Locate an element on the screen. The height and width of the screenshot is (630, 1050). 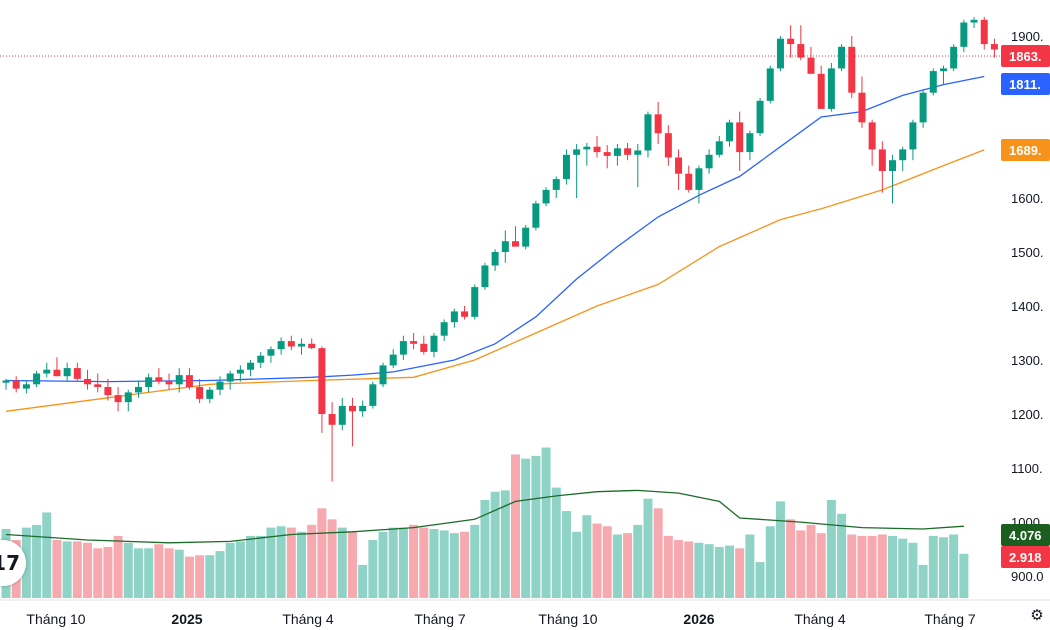
time-tick-label: Tháng 4 is located at coordinates (820, 619).